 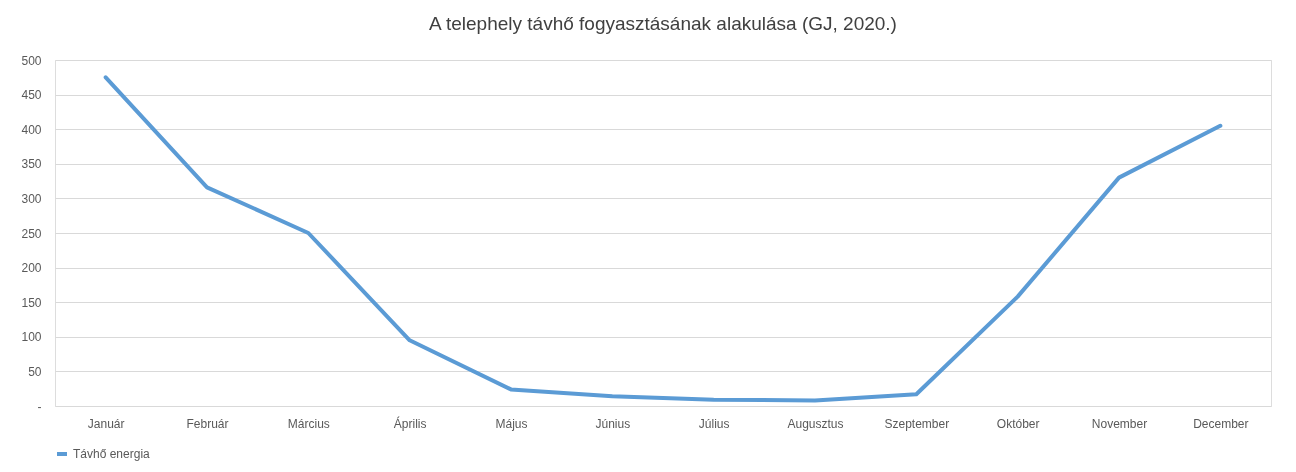 I want to click on x-tick-label: Február, so click(x=207, y=423).